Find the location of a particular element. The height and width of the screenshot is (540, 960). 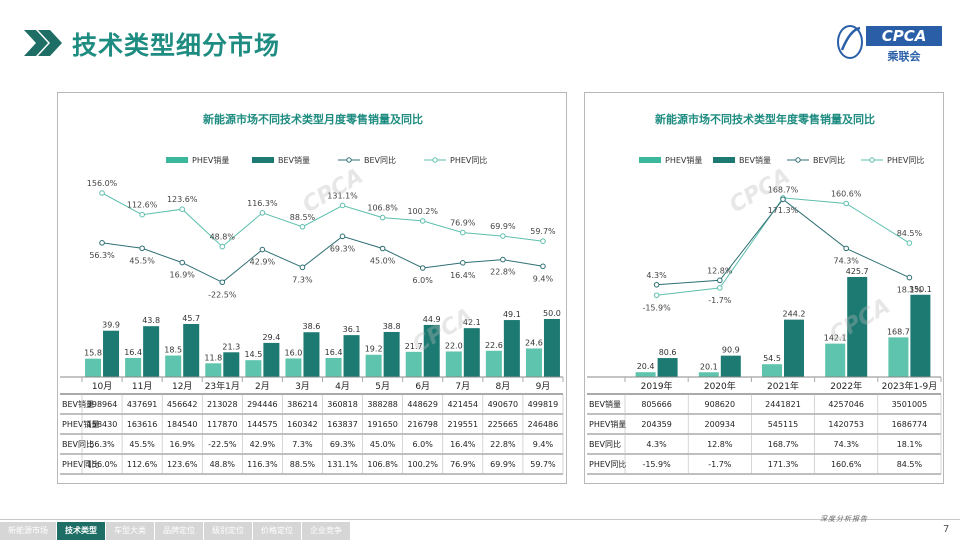

section-tab: 新能源市场 is located at coordinates (28, 531).